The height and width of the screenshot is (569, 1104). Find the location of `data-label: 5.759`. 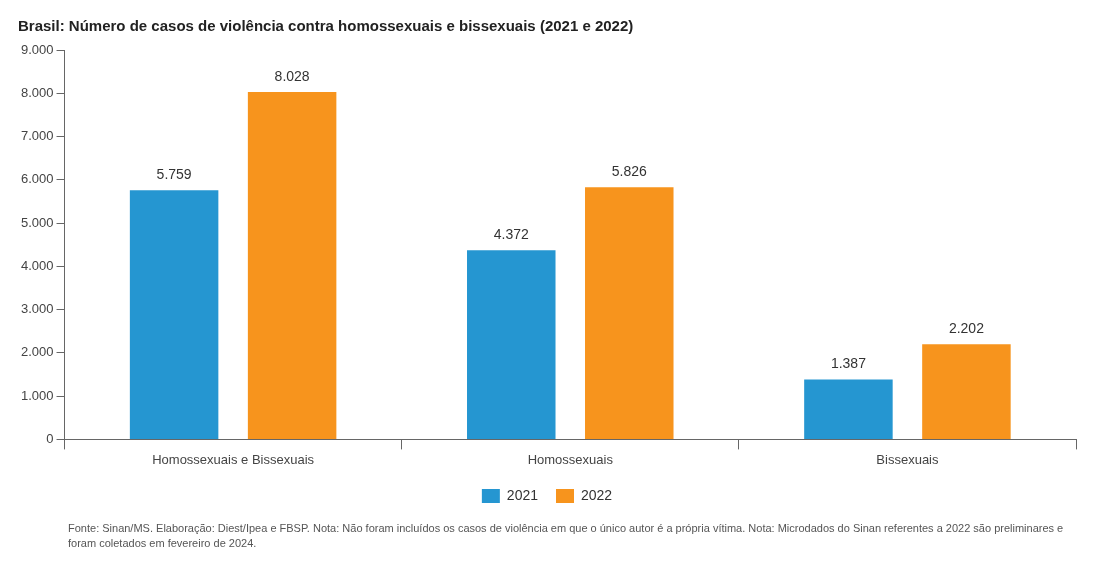

data-label: 5.759 is located at coordinates (174, 174).